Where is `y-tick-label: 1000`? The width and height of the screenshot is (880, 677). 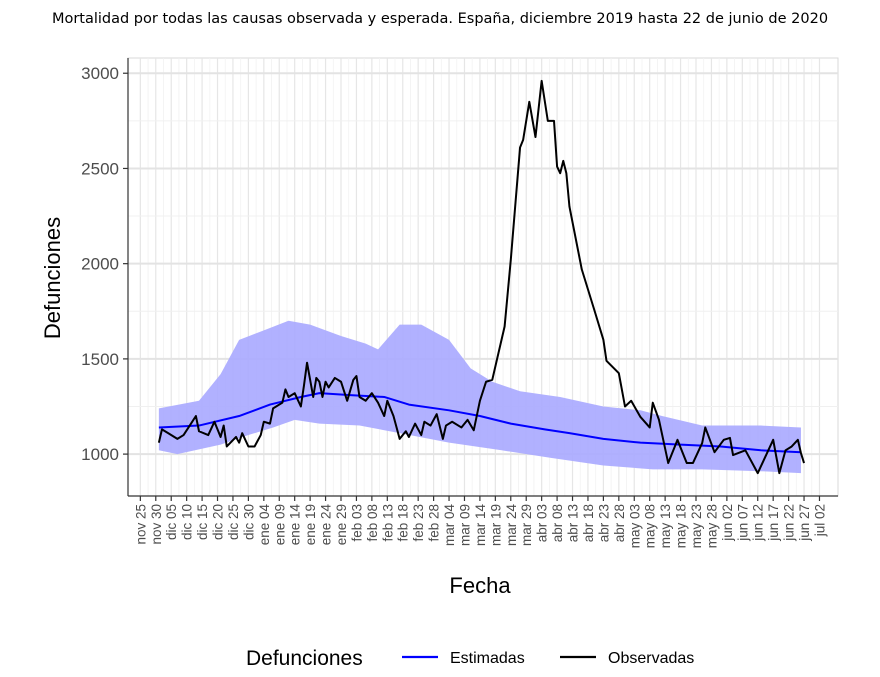
y-tick-label: 1000 is located at coordinates (100, 454).